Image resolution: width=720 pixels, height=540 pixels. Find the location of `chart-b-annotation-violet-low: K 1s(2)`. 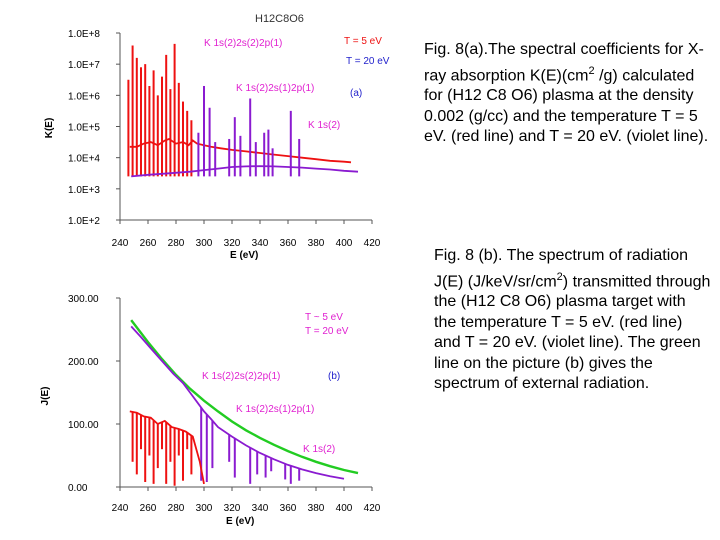

chart-b-annotation-violet-low: K 1s(2) is located at coordinates (319, 449).